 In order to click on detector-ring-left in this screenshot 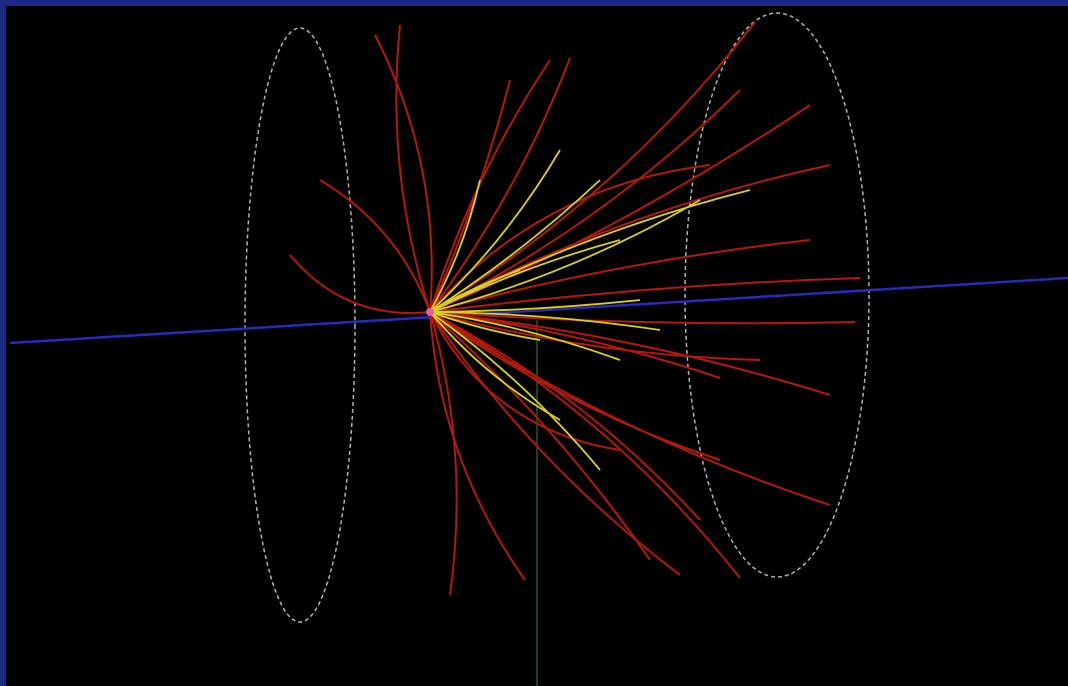, I will do `click(300, 325)`.